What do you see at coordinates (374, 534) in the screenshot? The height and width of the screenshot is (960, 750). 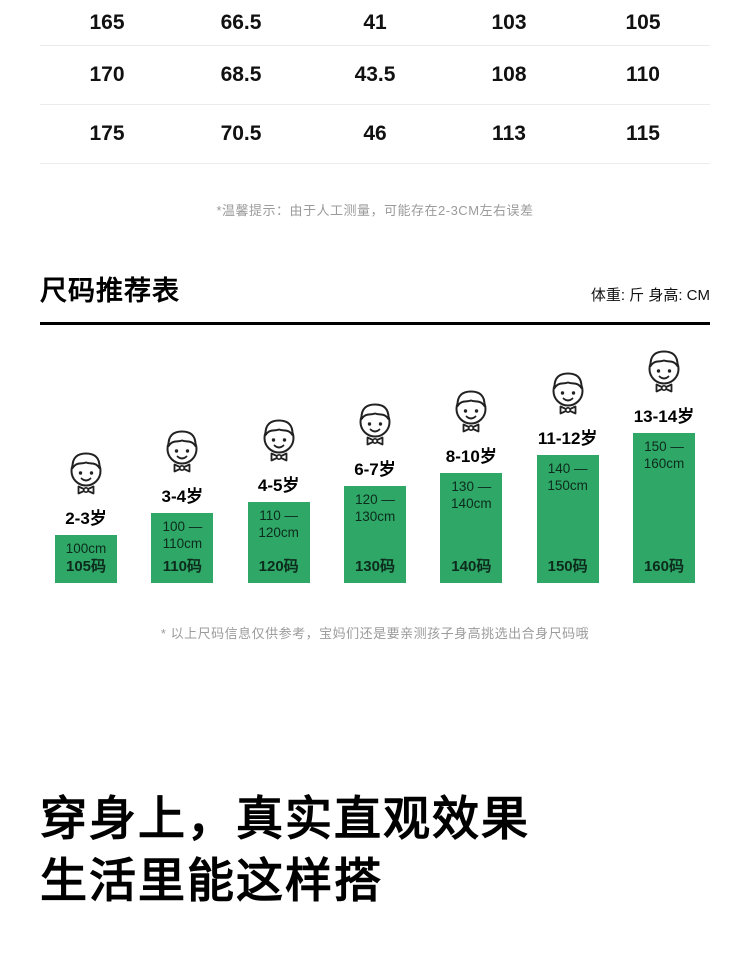 I see `size-bar: 120 — 130cm 130码` at bounding box center [374, 534].